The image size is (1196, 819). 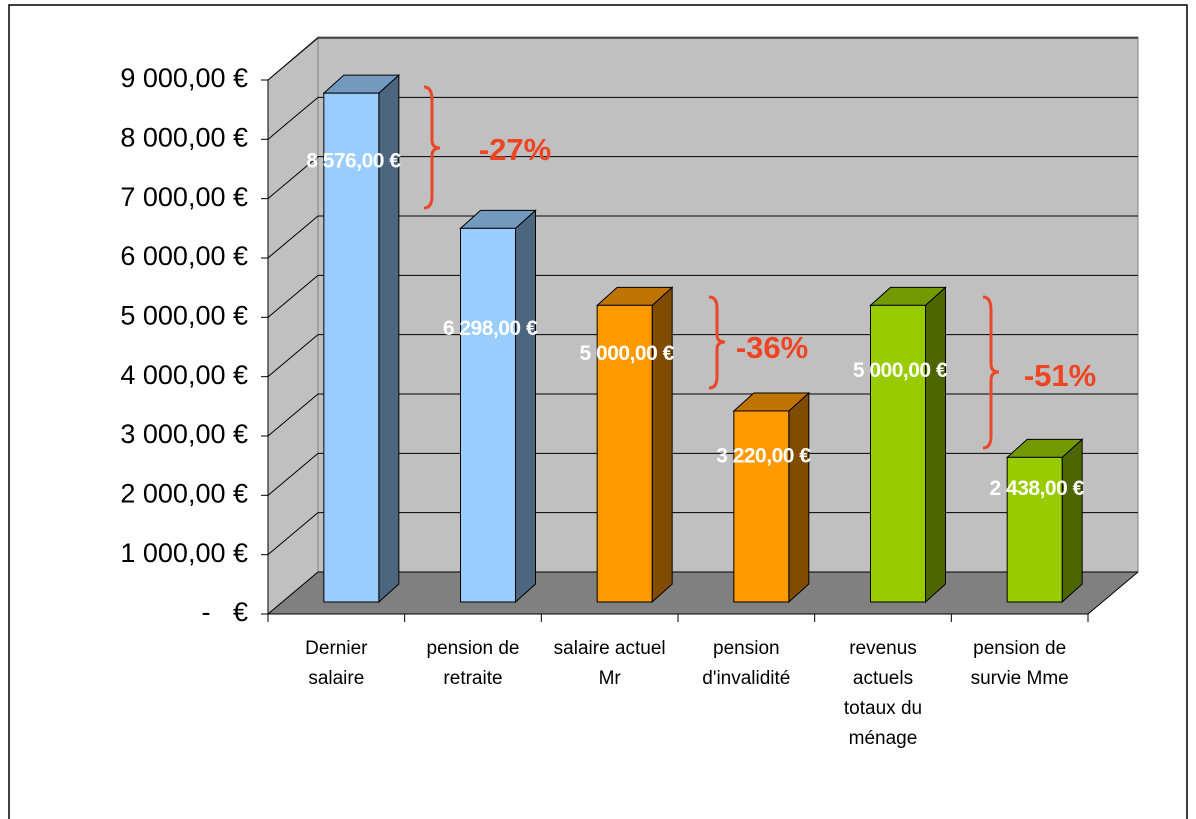 I want to click on x-tick-label: pension de survie Mme, so click(x=1019, y=663).